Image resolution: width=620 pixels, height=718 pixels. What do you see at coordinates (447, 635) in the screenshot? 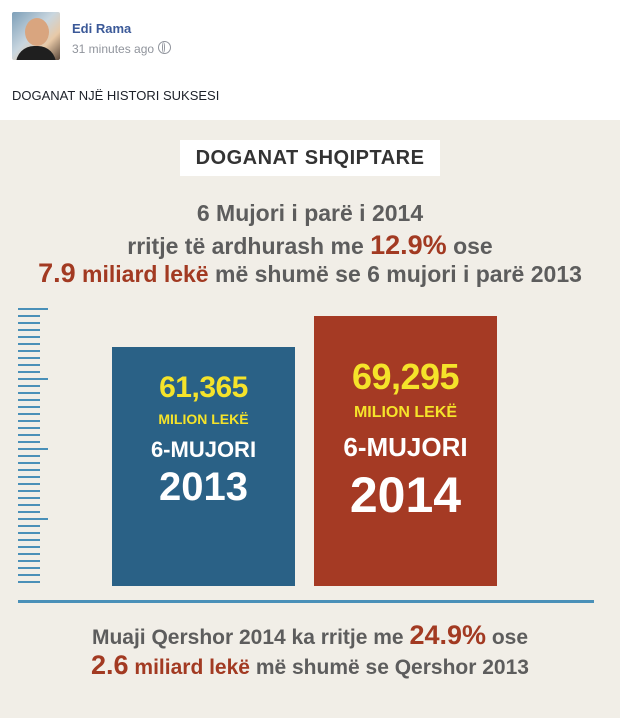
I see `footer-growth-pct: 24.9%` at bounding box center [447, 635].